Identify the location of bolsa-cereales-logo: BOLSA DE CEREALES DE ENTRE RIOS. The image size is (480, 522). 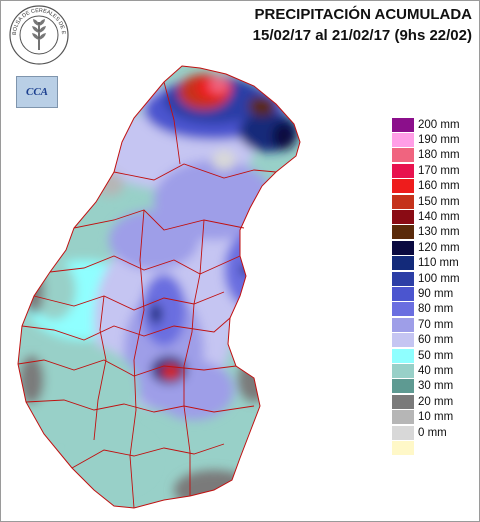
(38, 34).